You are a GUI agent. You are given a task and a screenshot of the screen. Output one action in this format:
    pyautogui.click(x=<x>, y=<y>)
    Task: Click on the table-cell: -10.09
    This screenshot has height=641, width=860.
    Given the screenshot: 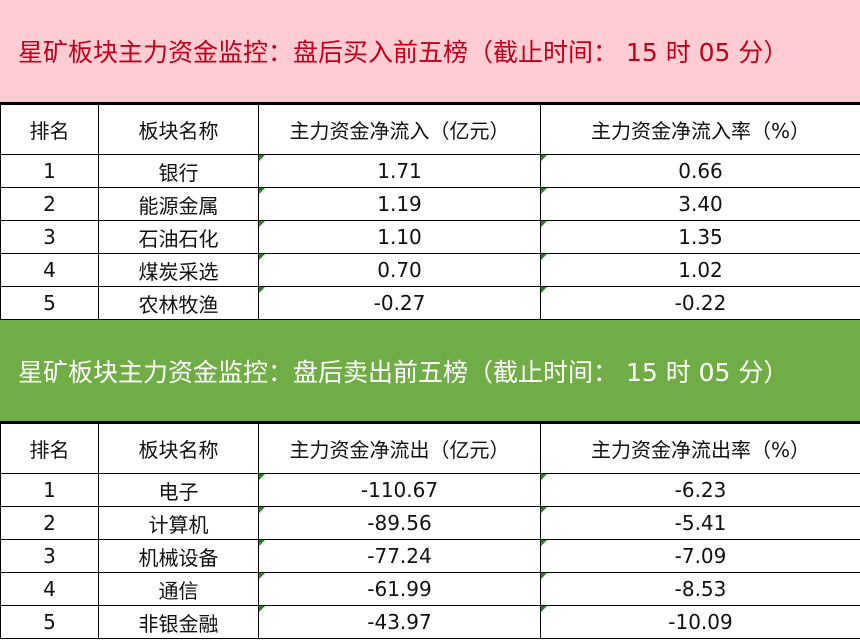 What is the action you would take?
    pyautogui.click(x=700, y=622)
    